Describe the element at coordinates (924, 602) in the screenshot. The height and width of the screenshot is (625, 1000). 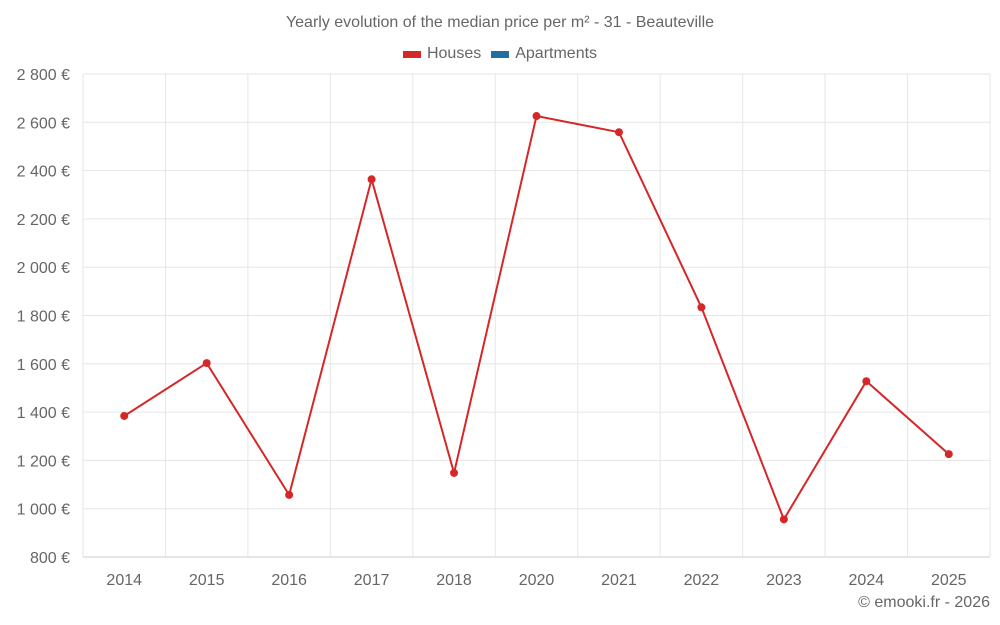
I see `credit: © emooki.fr - 2026` at that location.